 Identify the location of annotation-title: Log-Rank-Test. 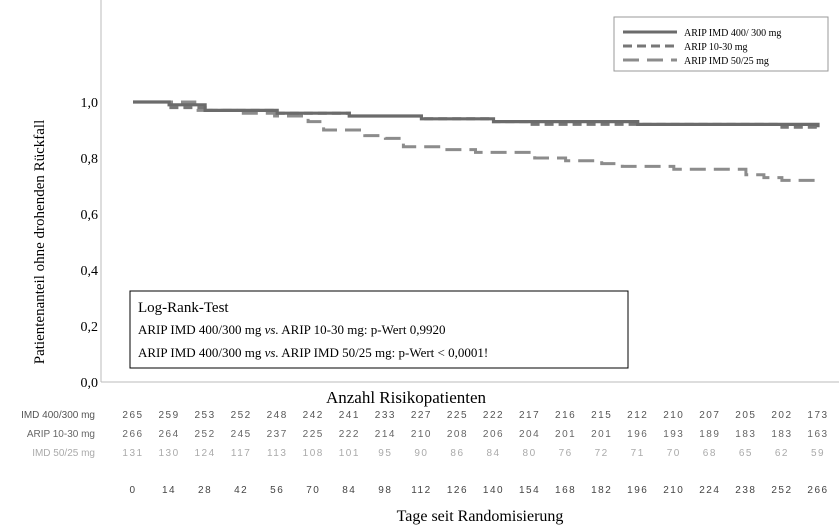
(183, 308).